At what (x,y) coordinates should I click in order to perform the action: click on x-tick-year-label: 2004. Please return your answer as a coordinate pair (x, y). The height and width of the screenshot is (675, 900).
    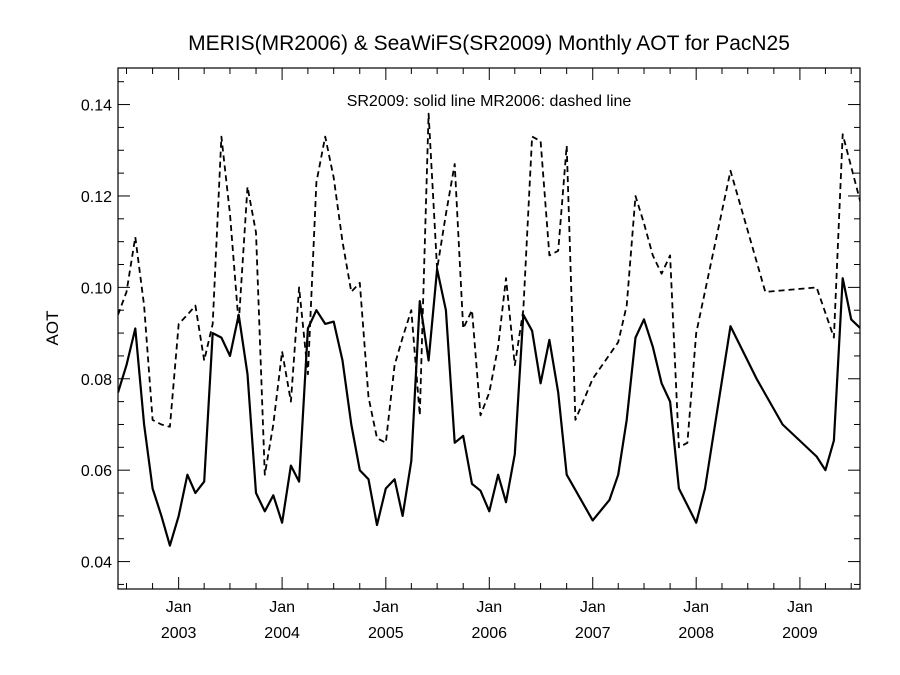
    Looking at the image, I should click on (282, 633).